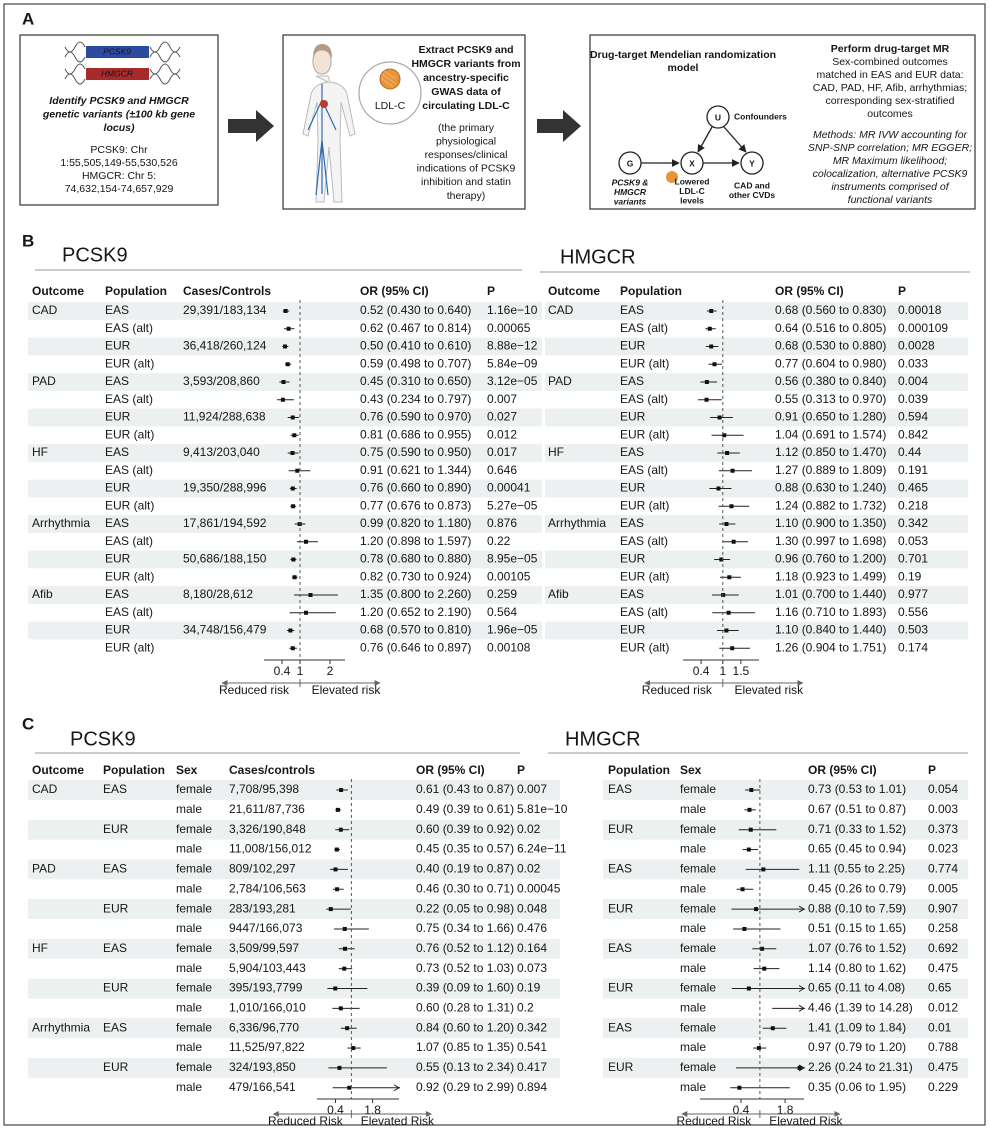  What do you see at coordinates (512, 310) in the screenshot?
I see `cell-p: 1.16e−10` at bounding box center [512, 310].